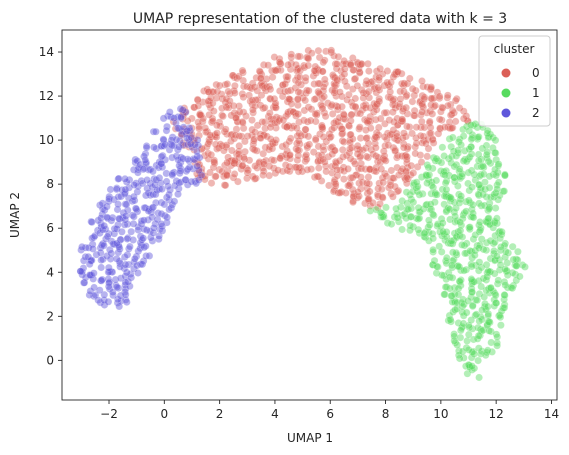 Image resolution: width=569 pixels, height=455 pixels. Describe the element at coordinates (514, 81) in the screenshot. I see `legend-box` at that location.